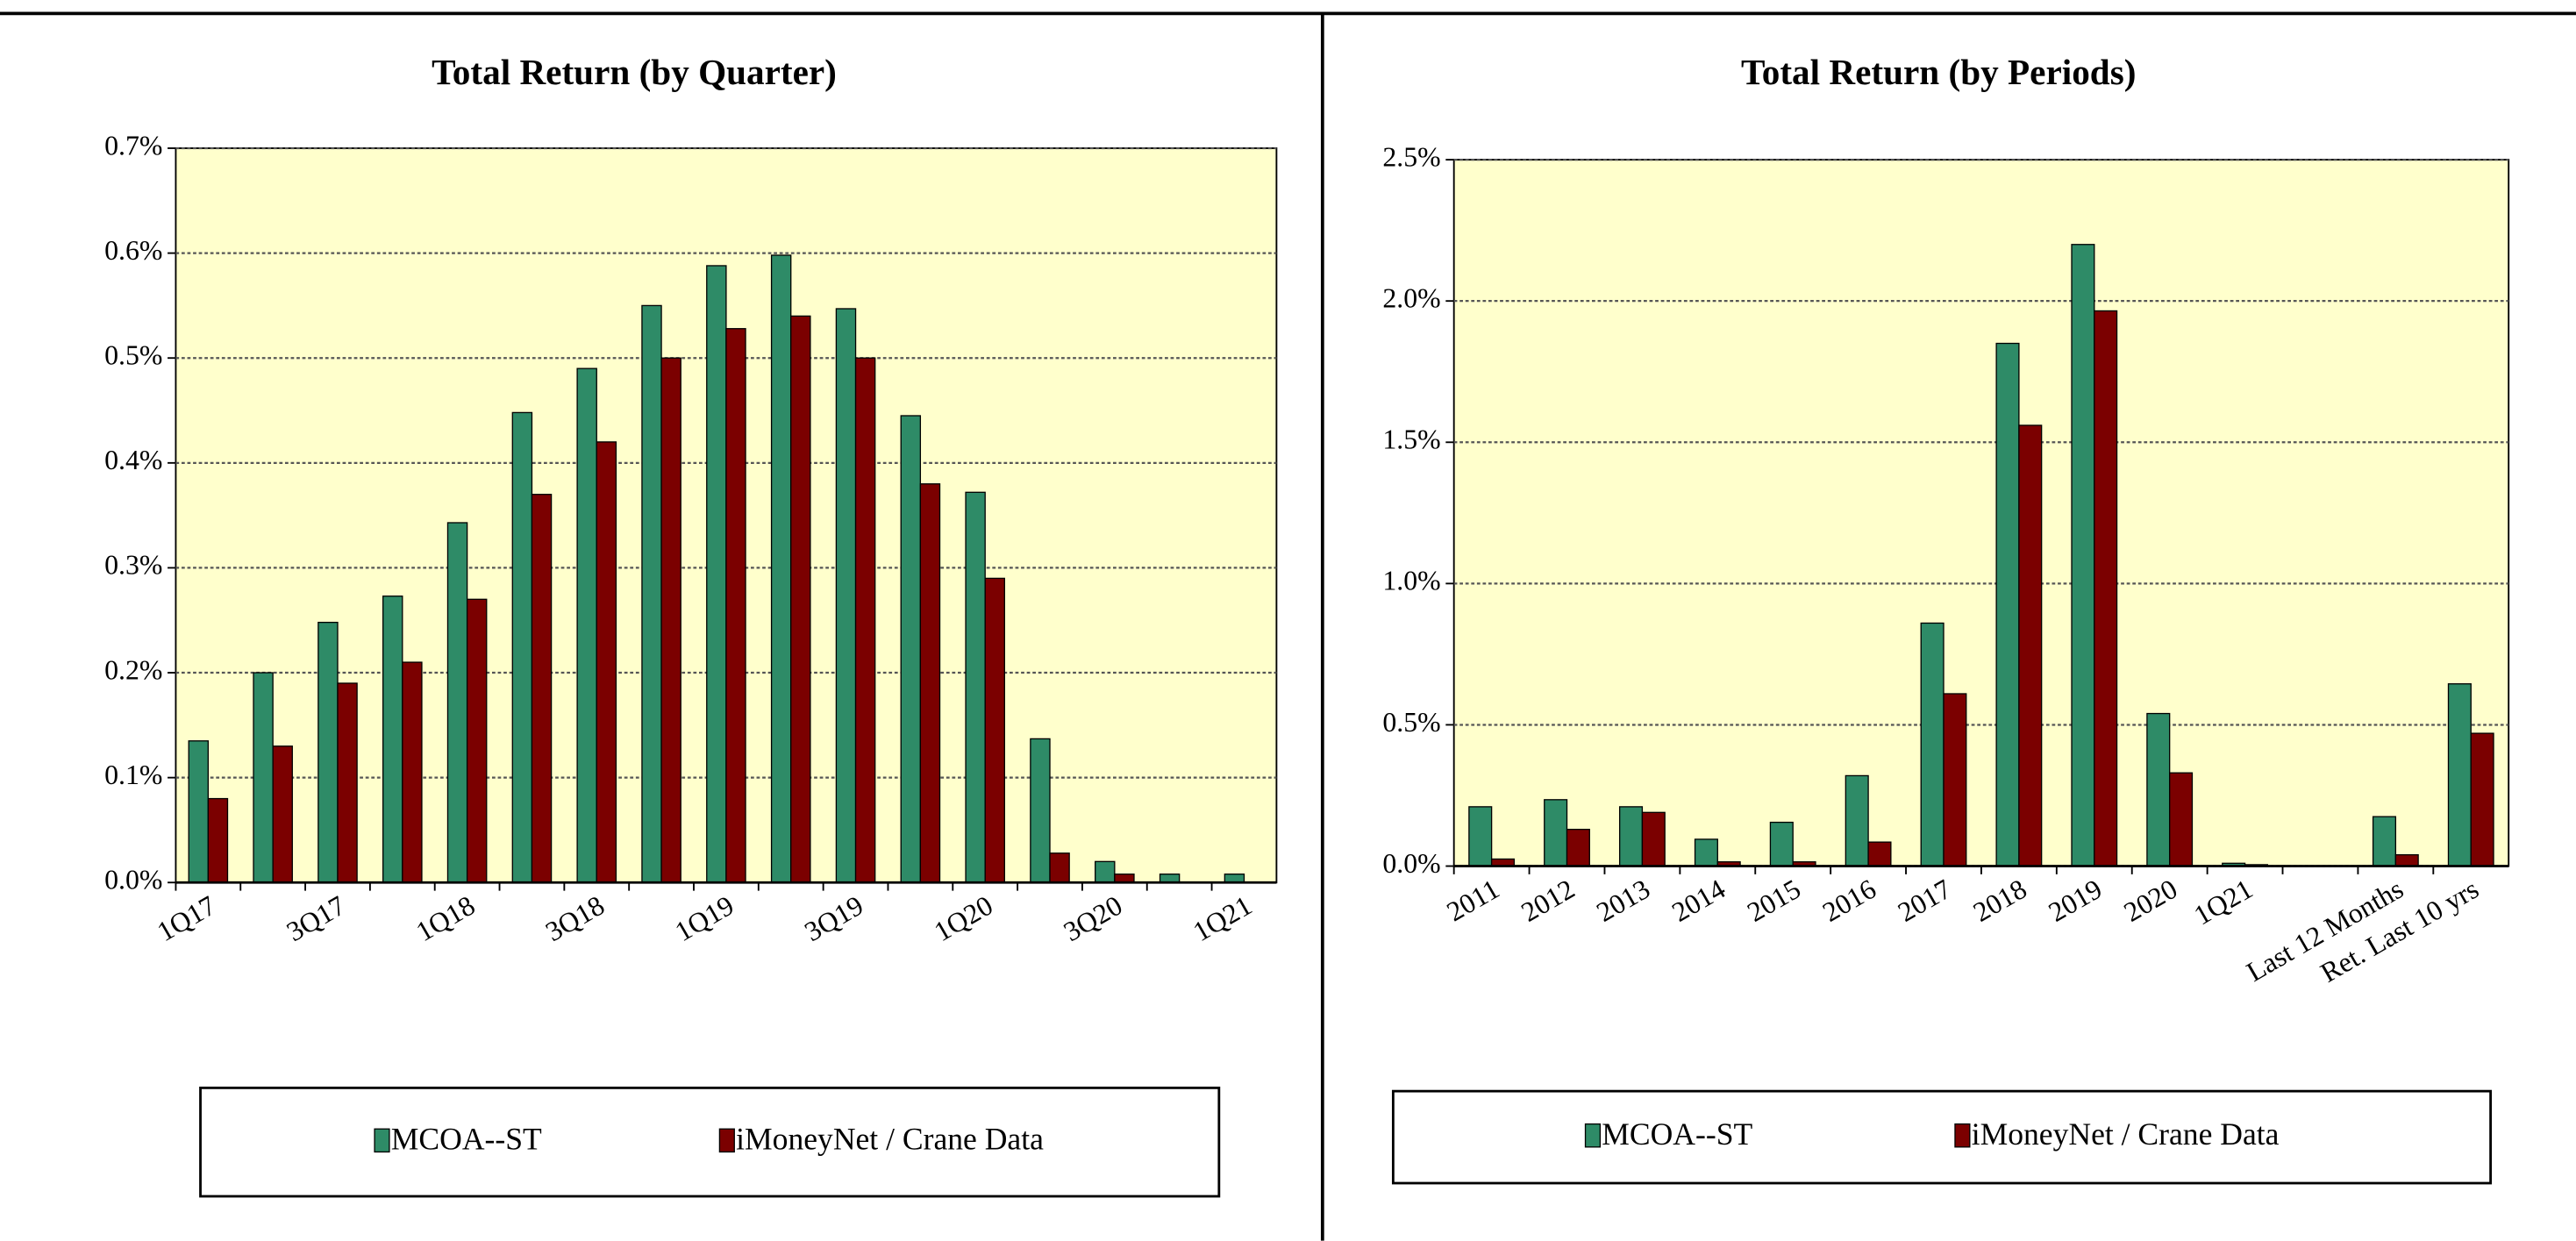 This screenshot has height=1241, width=2576. I want to click on x-tick-label: 2015, so click(1774, 901).